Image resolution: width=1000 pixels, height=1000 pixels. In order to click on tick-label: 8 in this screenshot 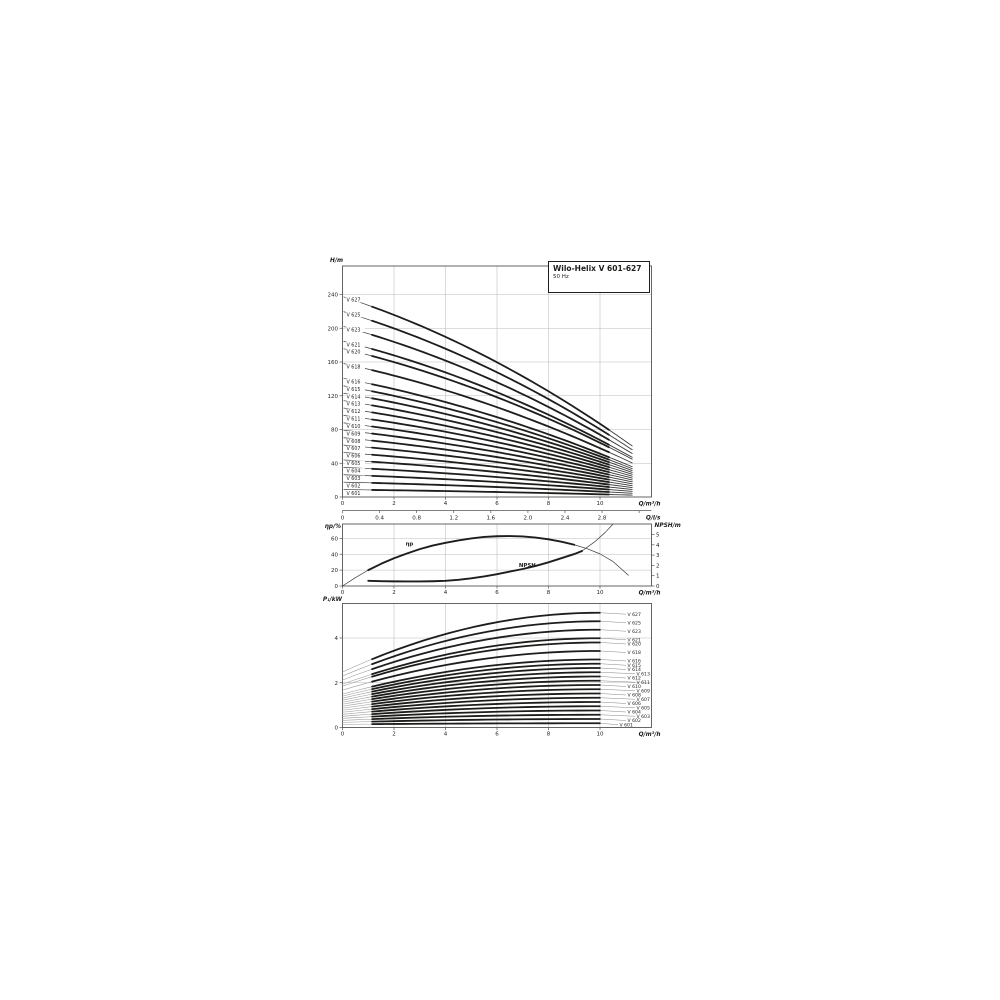, I will do `click(549, 735)`.